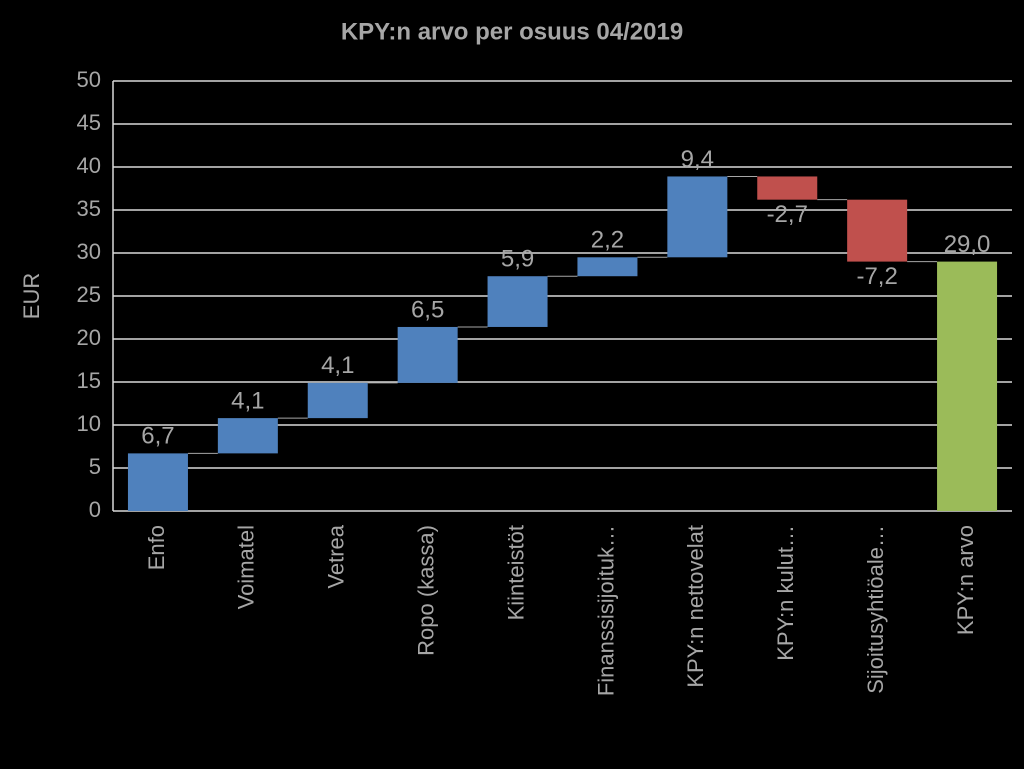 Image resolution: width=1024 pixels, height=769 pixels. I want to click on x-tick-label: Voimatel, so click(246, 567).